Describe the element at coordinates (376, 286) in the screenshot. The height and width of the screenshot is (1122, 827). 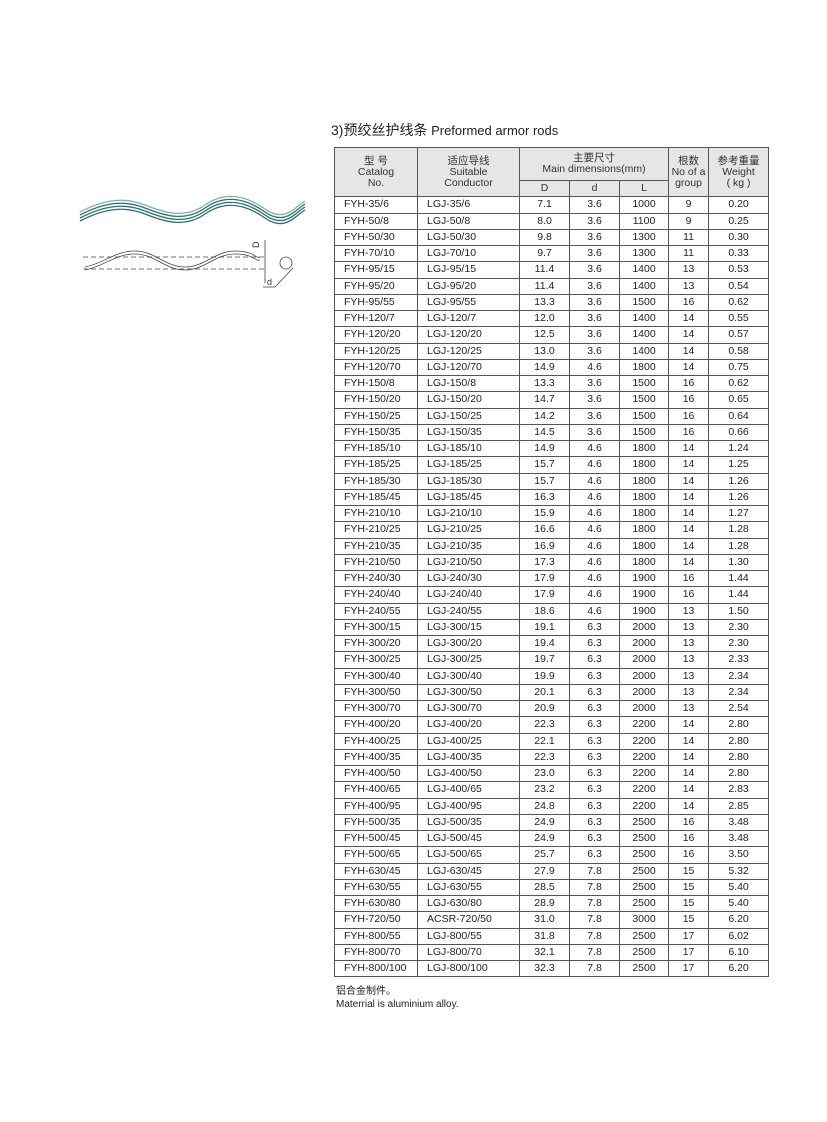
I see `cell-catalog: FYH-95/20` at that location.